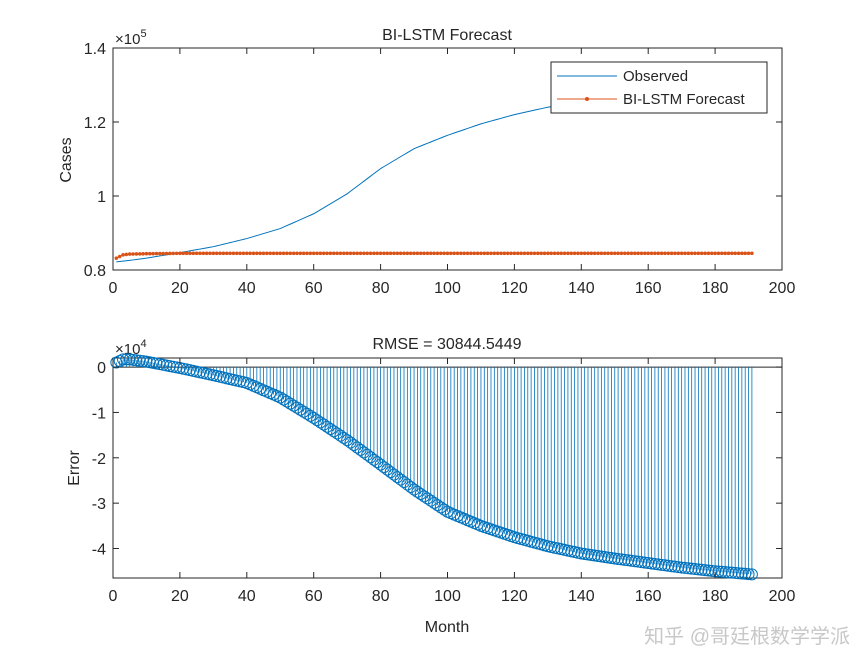 Image resolution: width=865 pixels, height=654 pixels. I want to click on x-tick-label: 20, so click(180, 596).